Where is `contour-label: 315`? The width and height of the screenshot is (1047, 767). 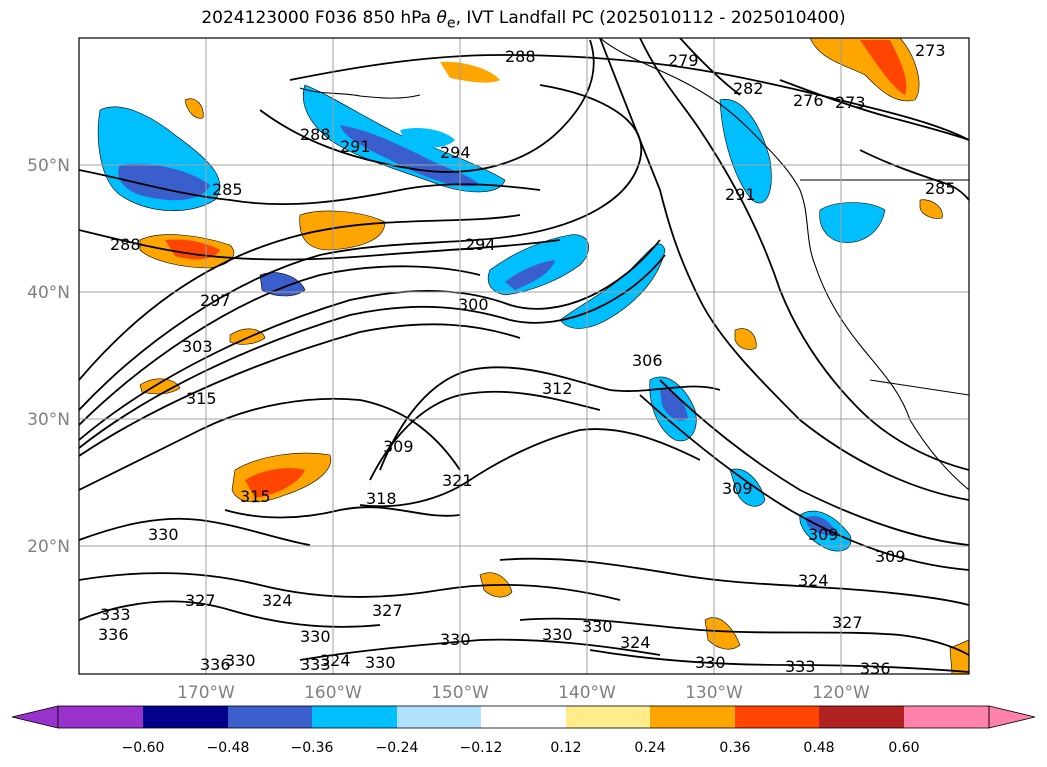
contour-label: 315 is located at coordinates (255, 496).